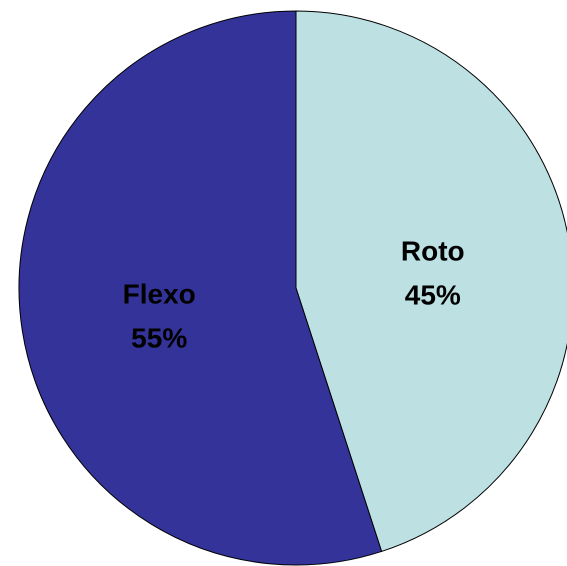 Image resolution: width=567 pixels, height=566 pixels. Describe the element at coordinates (433, 294) in the screenshot. I see `slice-value-roto: 45%` at that location.